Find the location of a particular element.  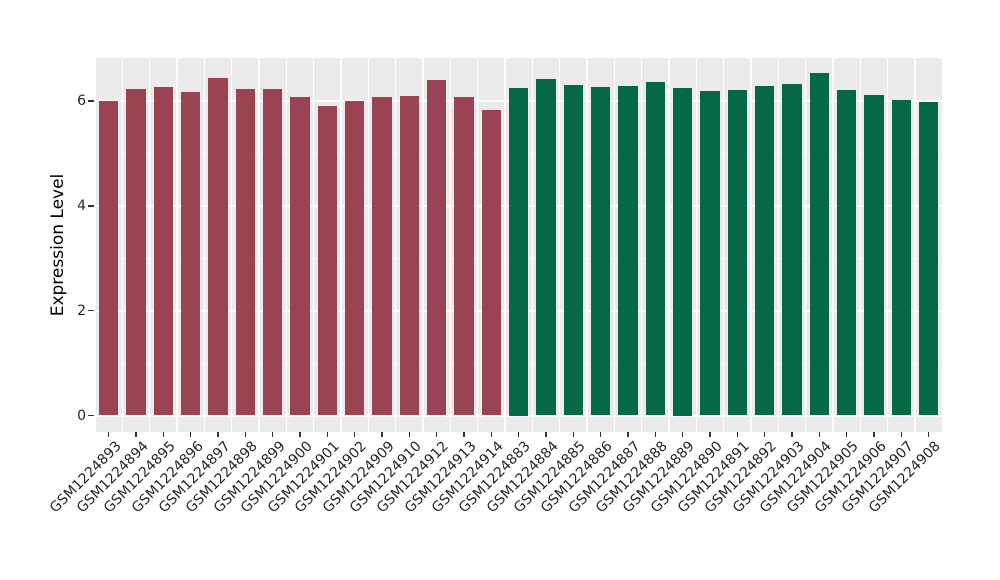

bar-GSM1224903 is located at coordinates (792, 250).